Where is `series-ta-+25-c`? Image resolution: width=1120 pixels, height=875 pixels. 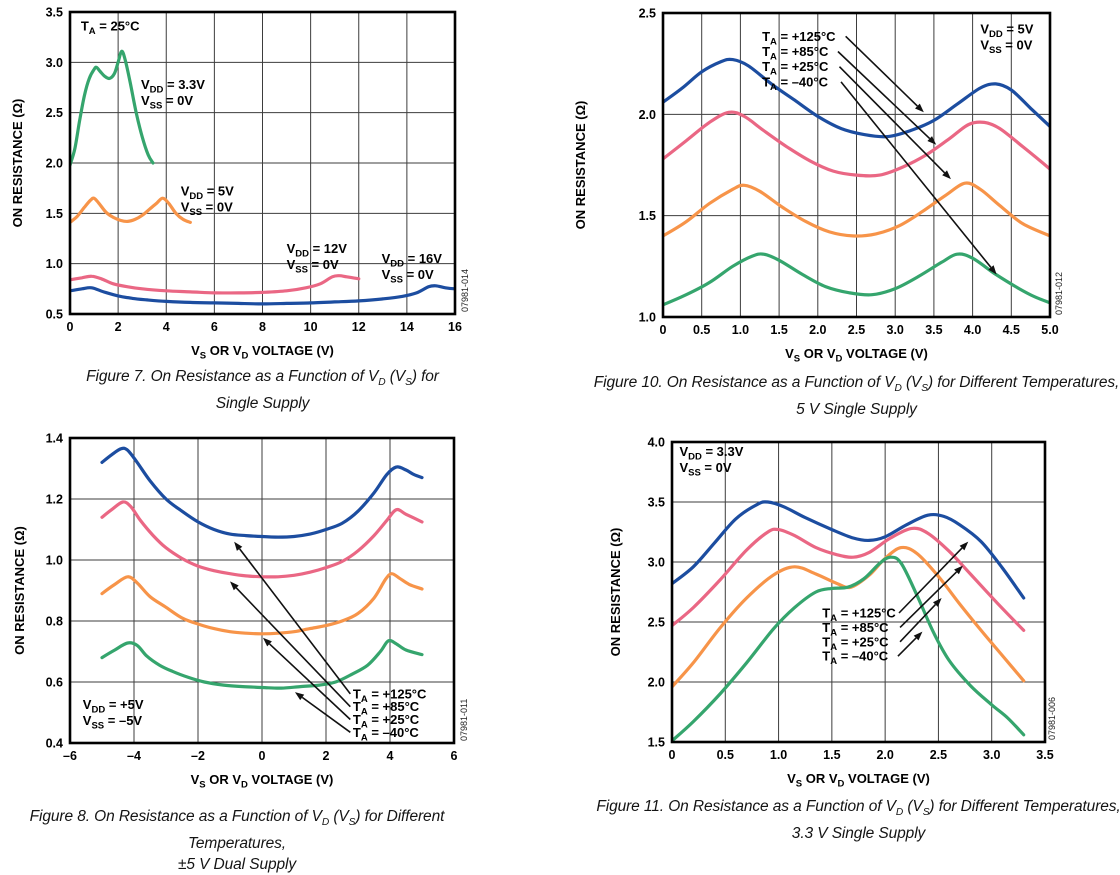 series-ta-+25-c is located at coordinates (262, 604).